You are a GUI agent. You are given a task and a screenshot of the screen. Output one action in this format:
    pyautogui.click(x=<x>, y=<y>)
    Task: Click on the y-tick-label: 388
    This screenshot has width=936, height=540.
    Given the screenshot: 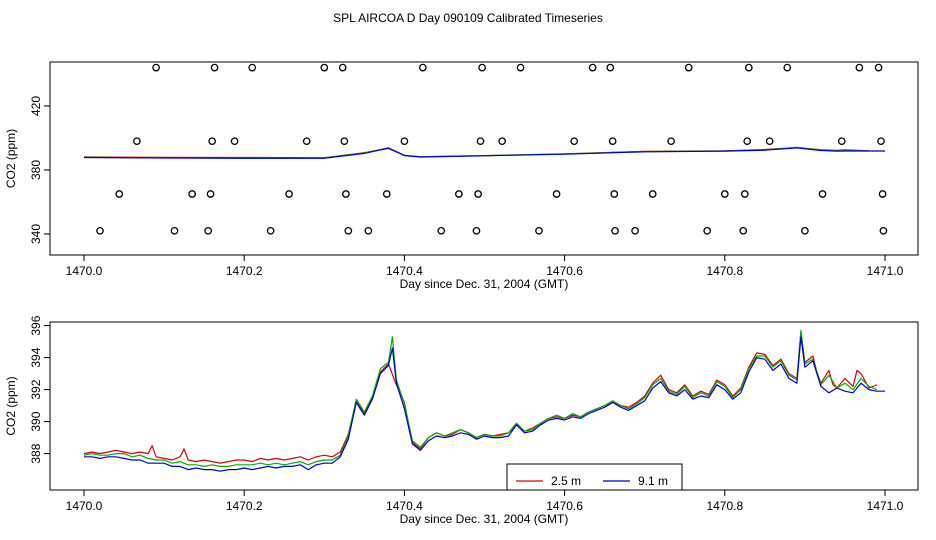 What is the action you would take?
    pyautogui.click(x=36, y=453)
    